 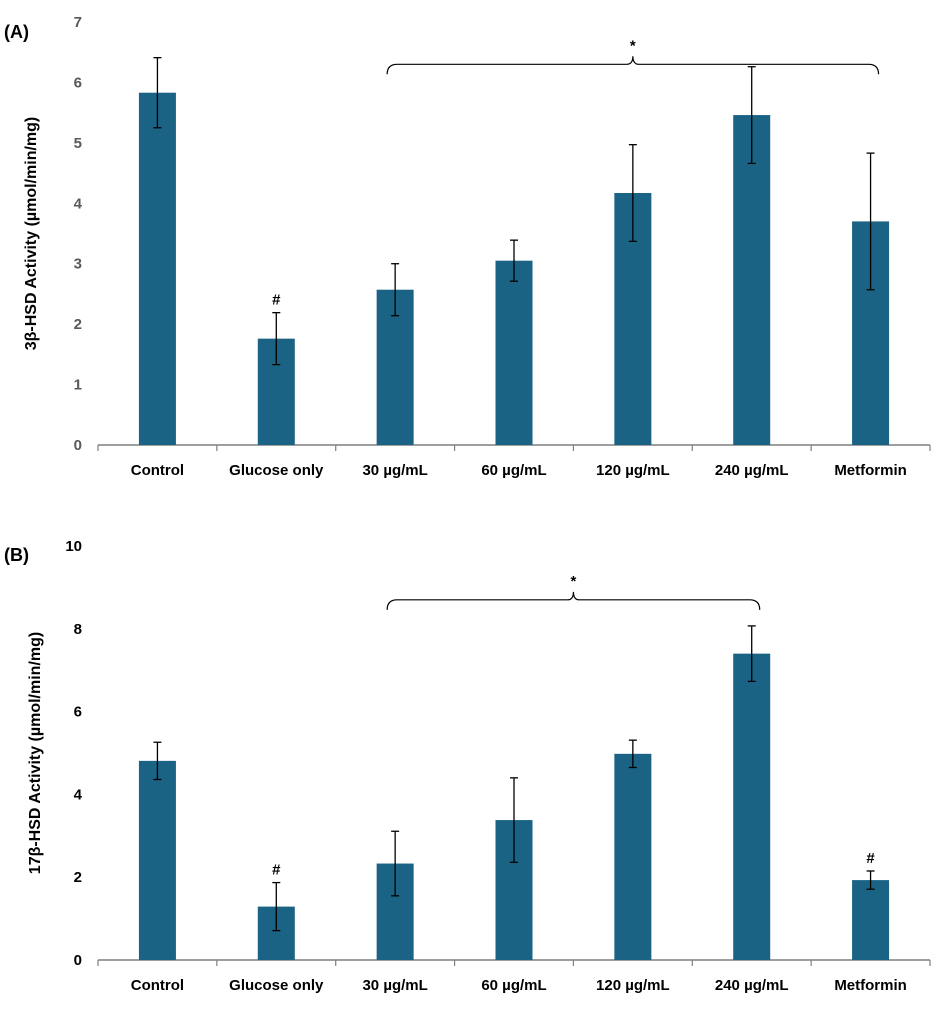 I want to click on y-tick-label: 7, so click(x=78, y=22).